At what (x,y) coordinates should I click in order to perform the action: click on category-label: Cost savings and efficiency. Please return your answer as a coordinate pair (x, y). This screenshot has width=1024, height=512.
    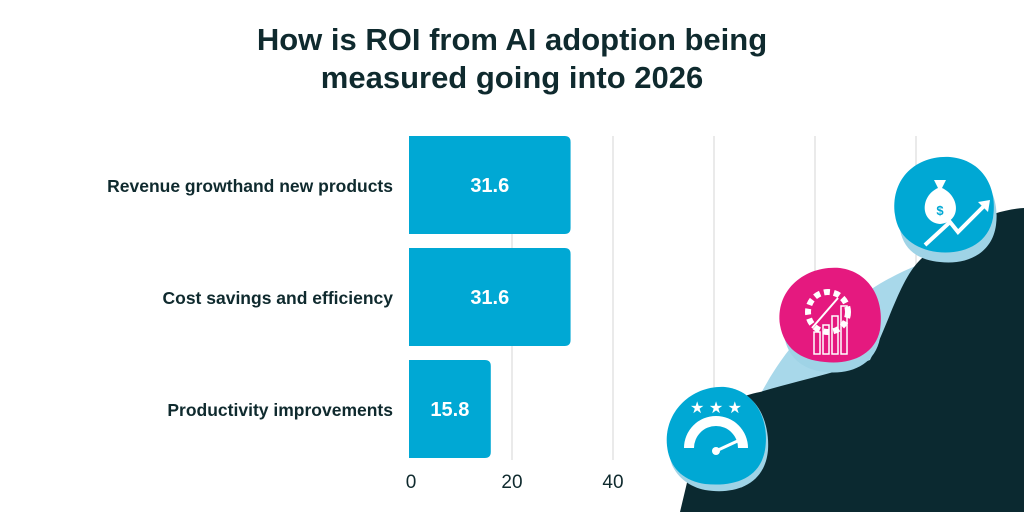
    Looking at the image, I should click on (278, 298).